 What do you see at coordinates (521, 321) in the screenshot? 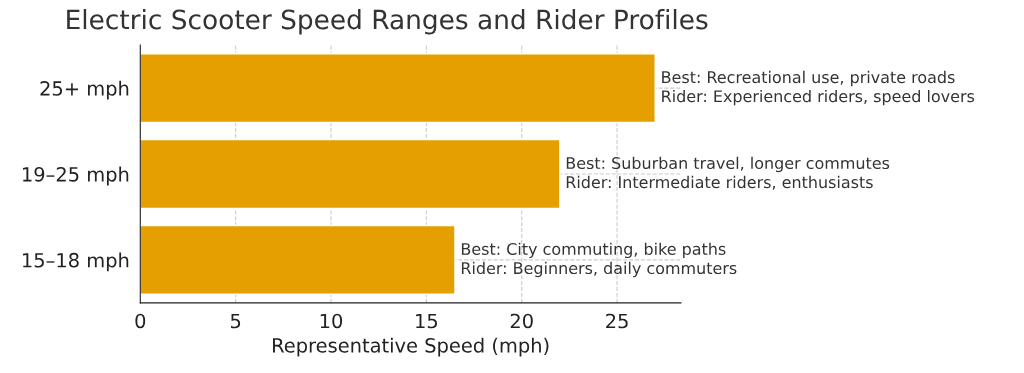
I see `x-tick-label: 20` at bounding box center [521, 321].